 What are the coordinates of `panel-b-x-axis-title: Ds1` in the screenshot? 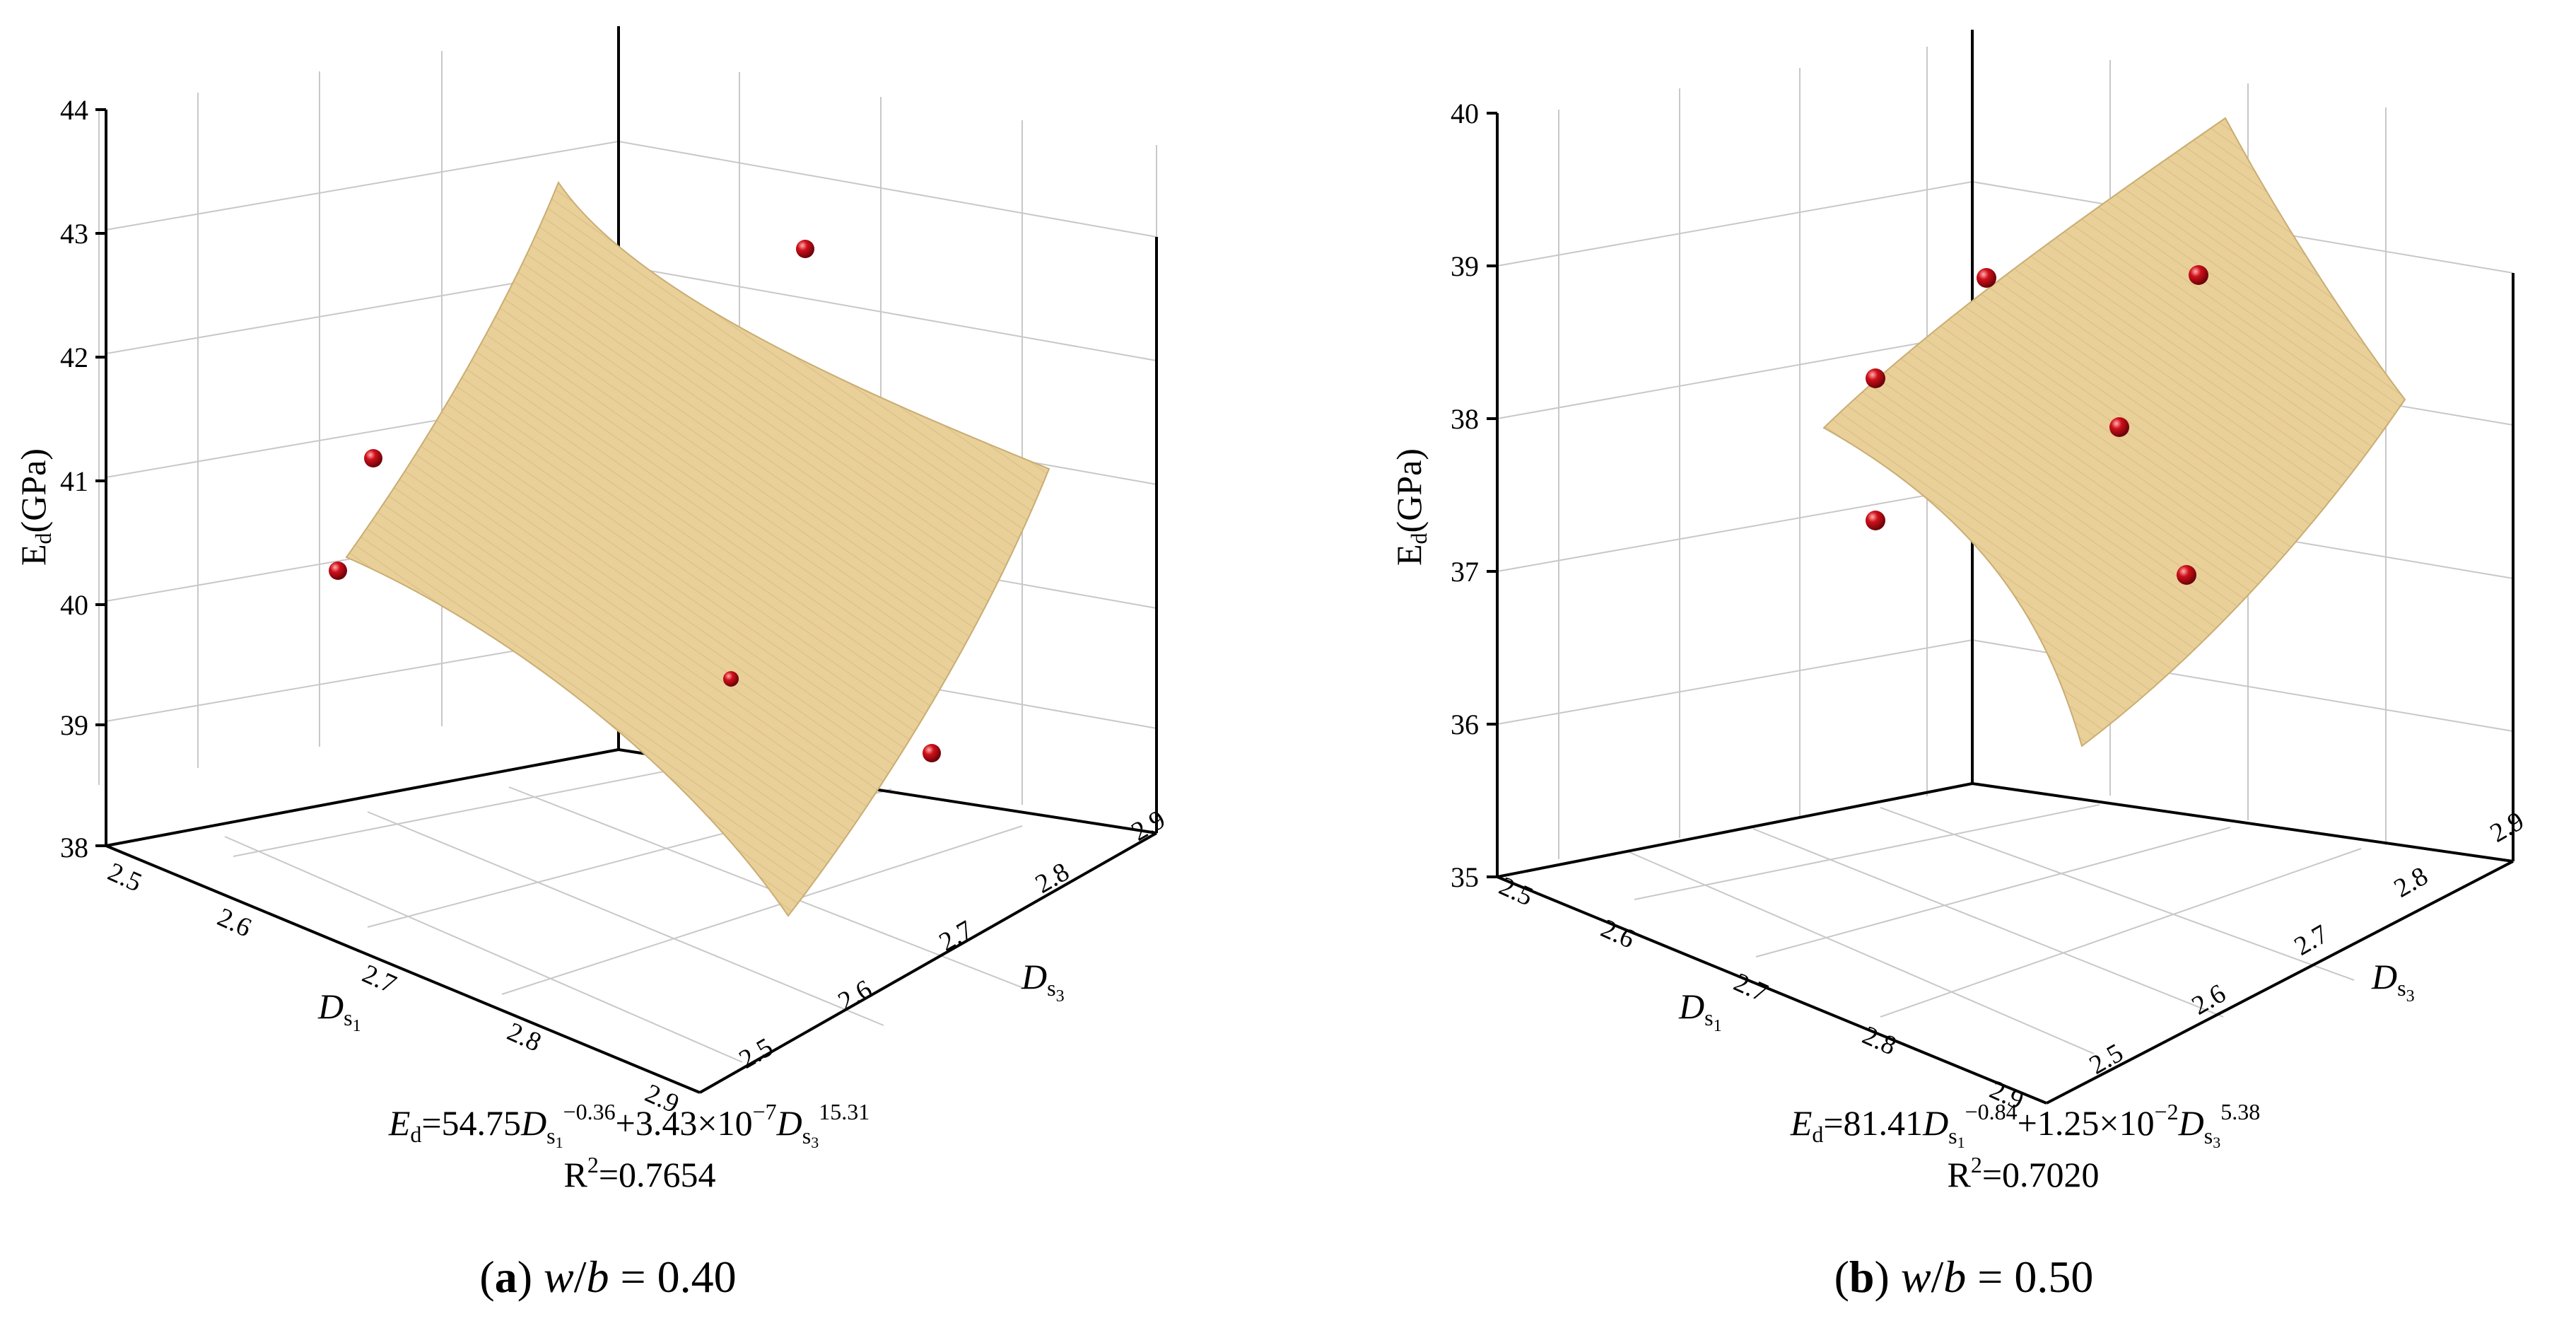 It's located at (1700, 1010).